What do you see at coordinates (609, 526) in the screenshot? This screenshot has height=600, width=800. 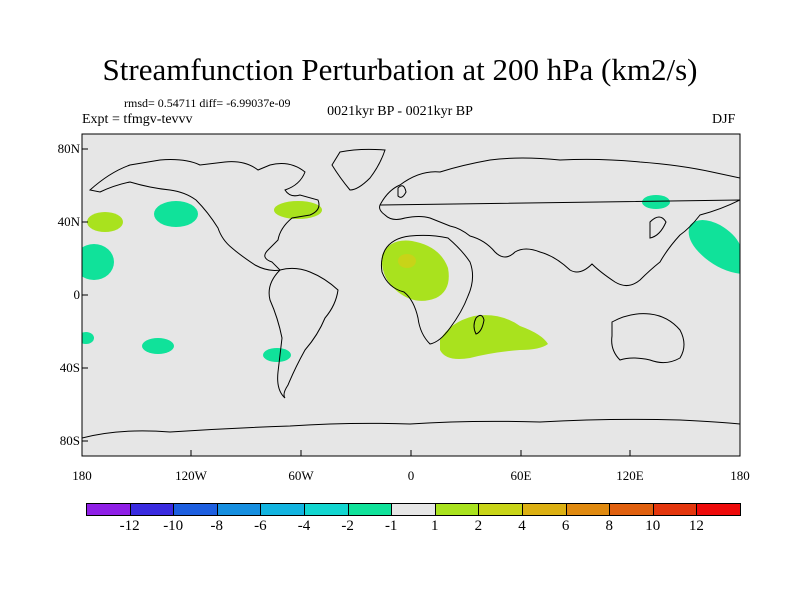 I see `colorbar-label: 8` at bounding box center [609, 526].